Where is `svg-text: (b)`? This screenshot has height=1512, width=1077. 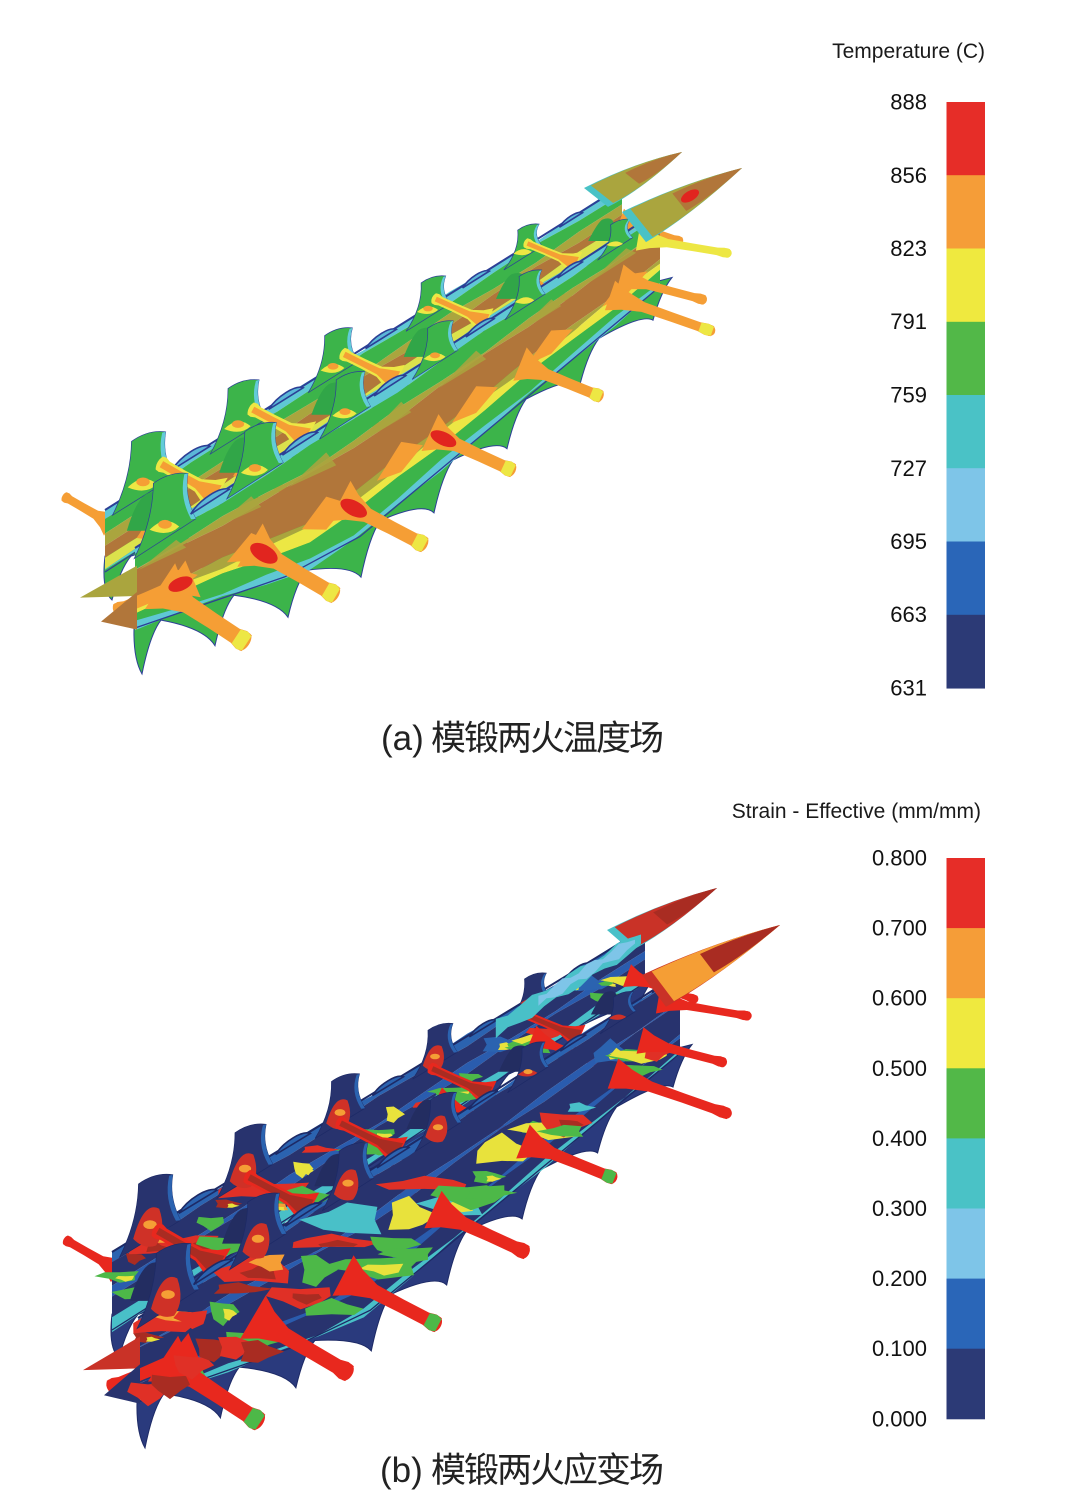
svg-text: (b) is located at coordinates (401, 1470).